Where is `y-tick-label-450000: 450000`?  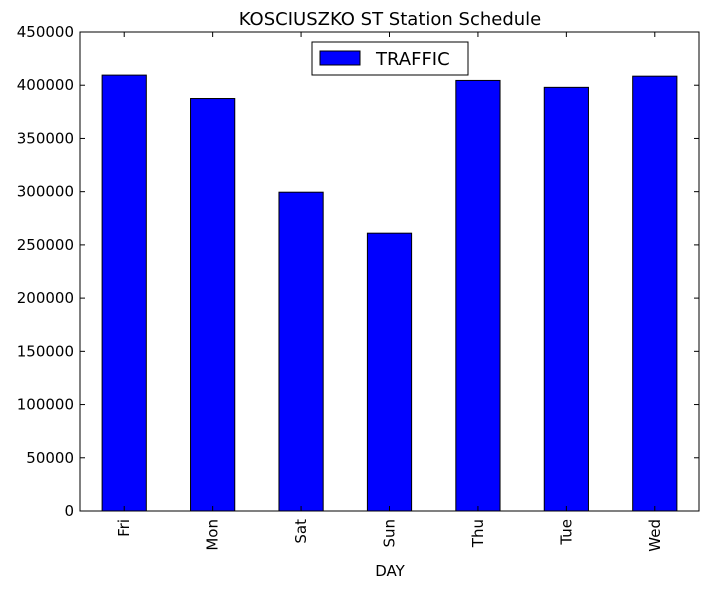 y-tick-label-450000: 450000 is located at coordinates (45, 32).